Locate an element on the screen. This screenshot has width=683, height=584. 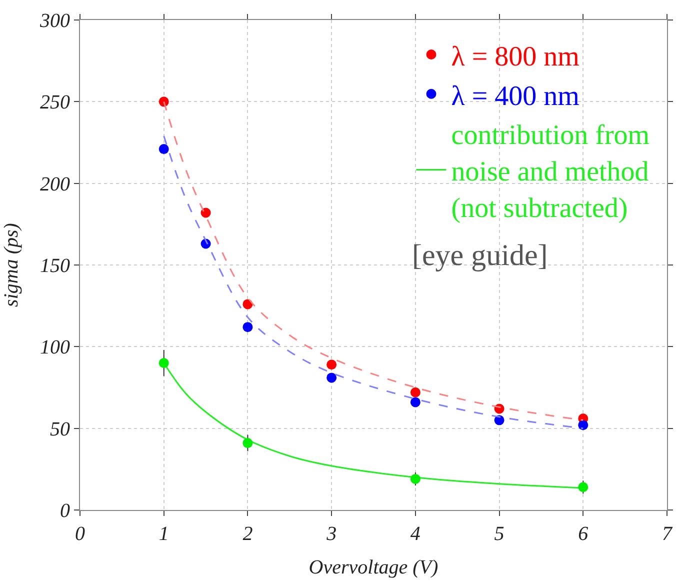
legend-label: λ = 800 nm is located at coordinates (515, 56).